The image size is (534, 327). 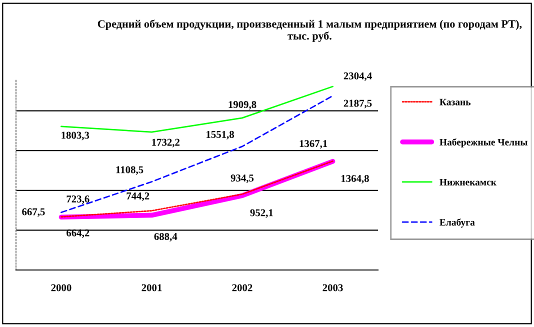 I want to click on x-tick-label: 2001, so click(x=152, y=288).